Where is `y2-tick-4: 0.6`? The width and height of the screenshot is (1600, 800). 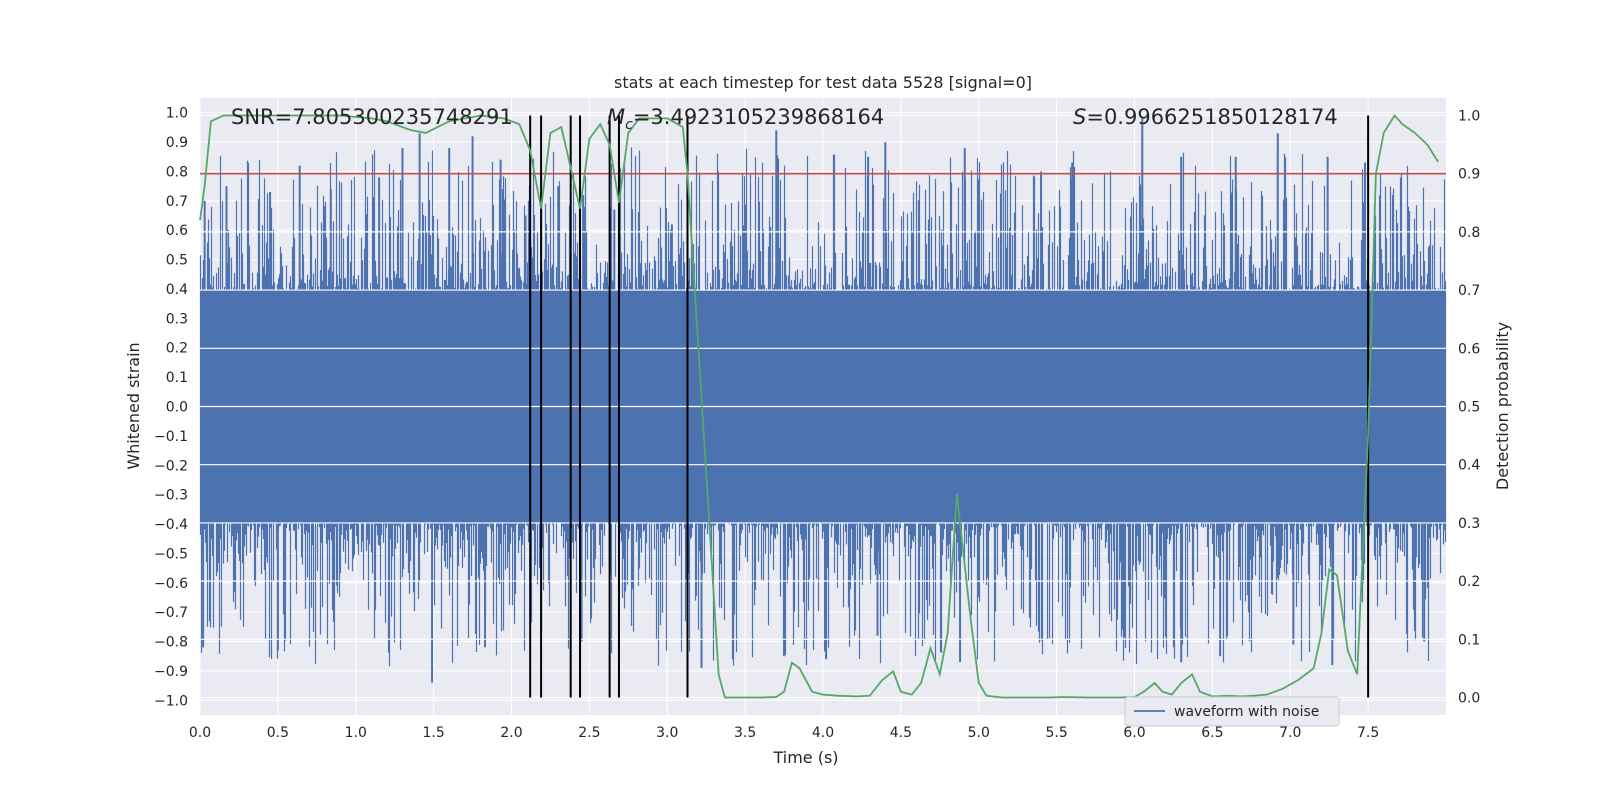
y2-tick-4: 0.6 is located at coordinates (1469, 349).